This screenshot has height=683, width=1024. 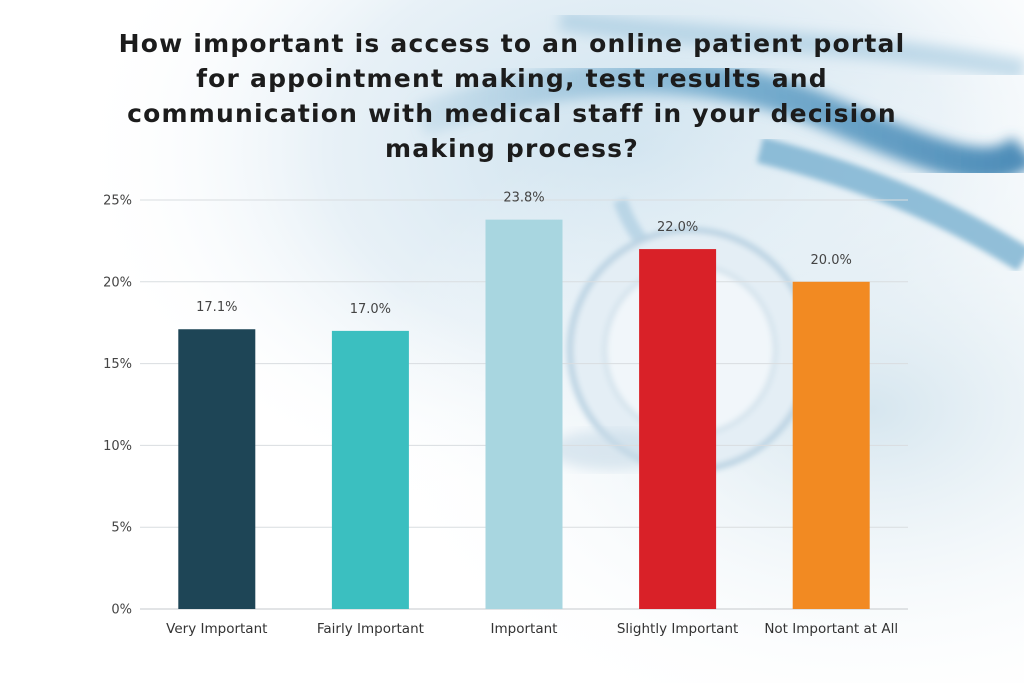 What do you see at coordinates (831, 260) in the screenshot?
I see `bar-value-label: 20.0%` at bounding box center [831, 260].